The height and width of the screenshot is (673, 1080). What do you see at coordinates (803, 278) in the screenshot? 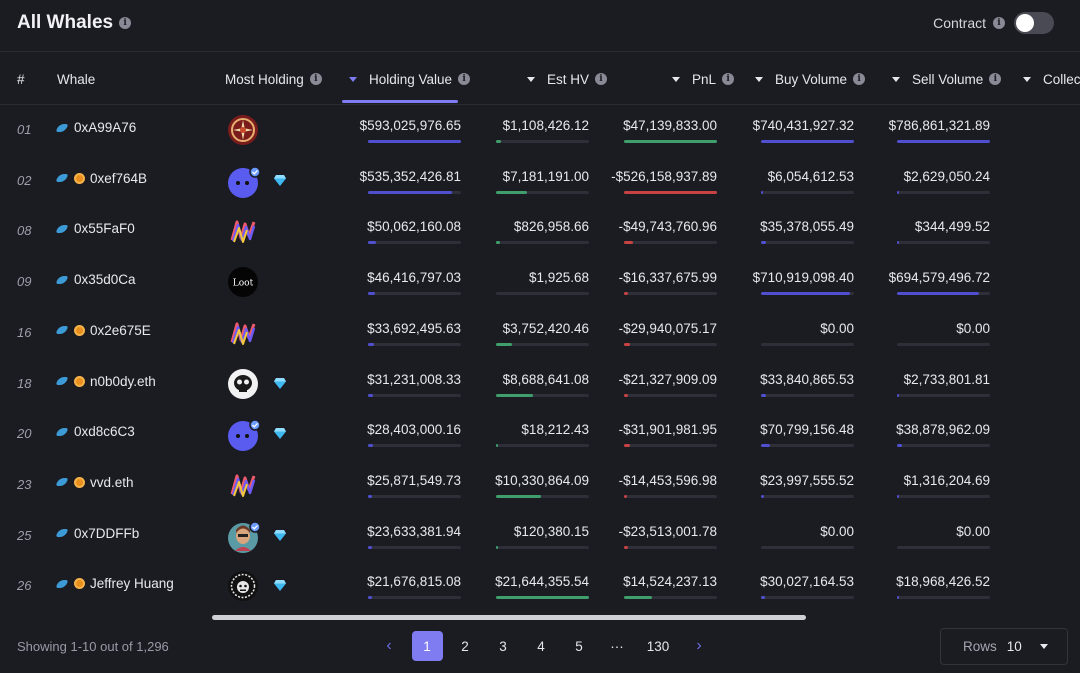
I see `buy-volume-cell: $710,919,098.40` at bounding box center [803, 278].